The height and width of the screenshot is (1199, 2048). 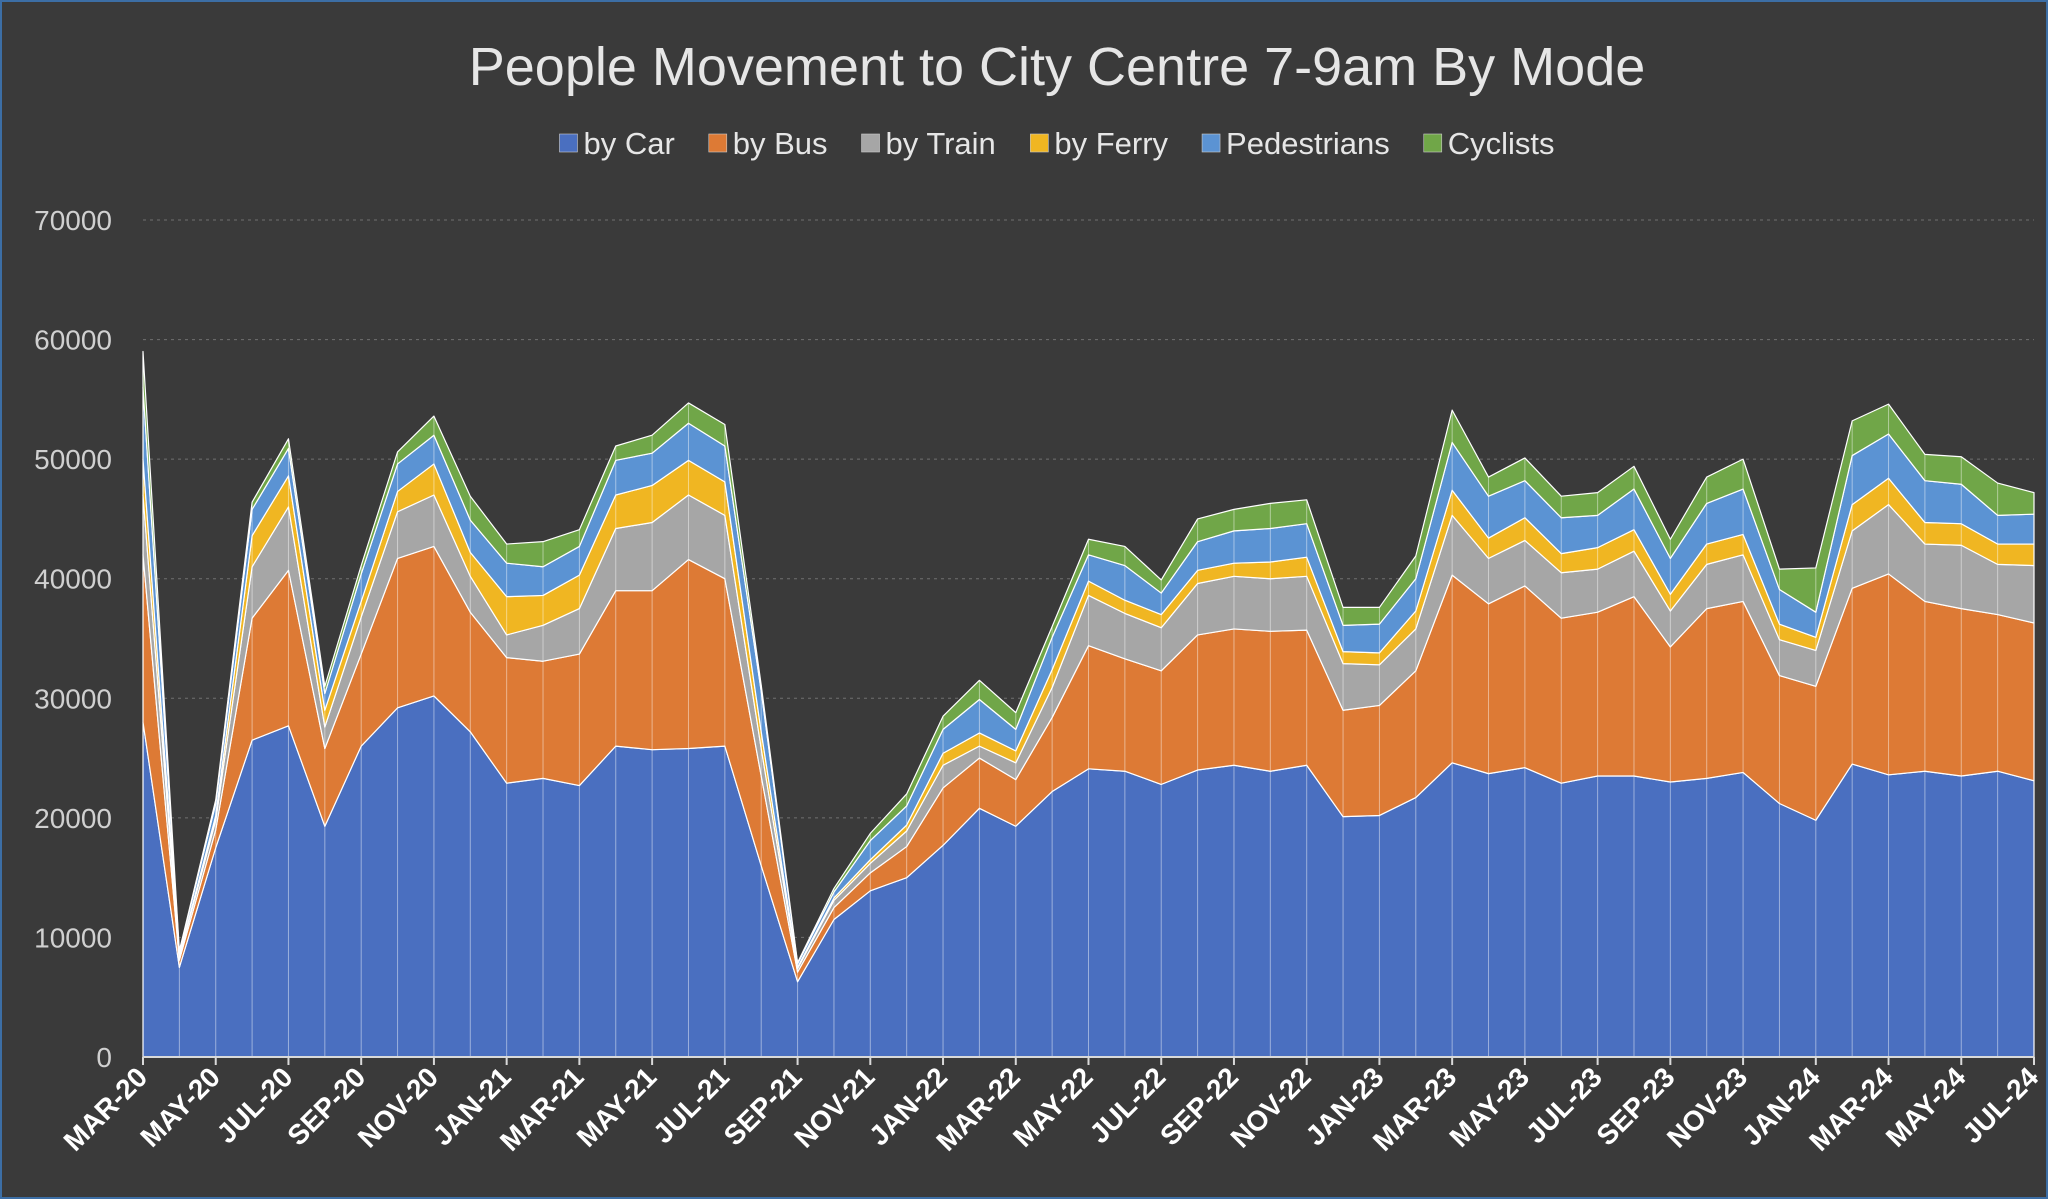 What do you see at coordinates (628, 143) in the screenshot?
I see `legend-label: by Car` at bounding box center [628, 143].